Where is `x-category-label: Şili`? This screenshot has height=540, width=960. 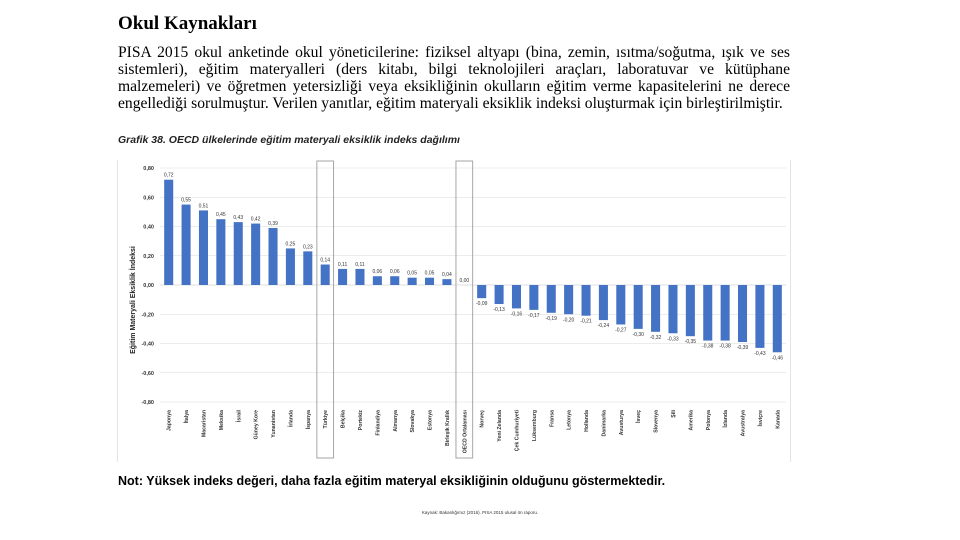 x-category-label: Şili is located at coordinates (674, 413).